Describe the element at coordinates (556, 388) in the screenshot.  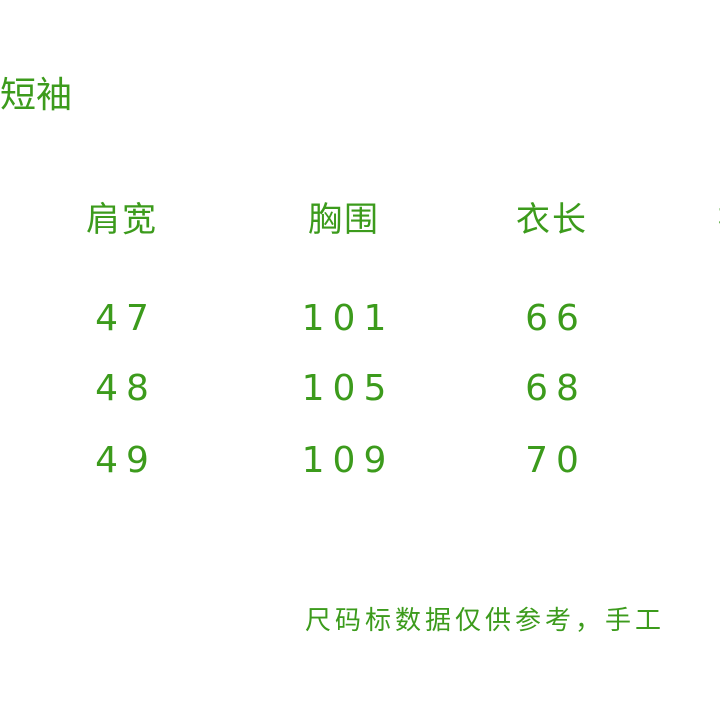
I see `table-cell: 68` at that location.